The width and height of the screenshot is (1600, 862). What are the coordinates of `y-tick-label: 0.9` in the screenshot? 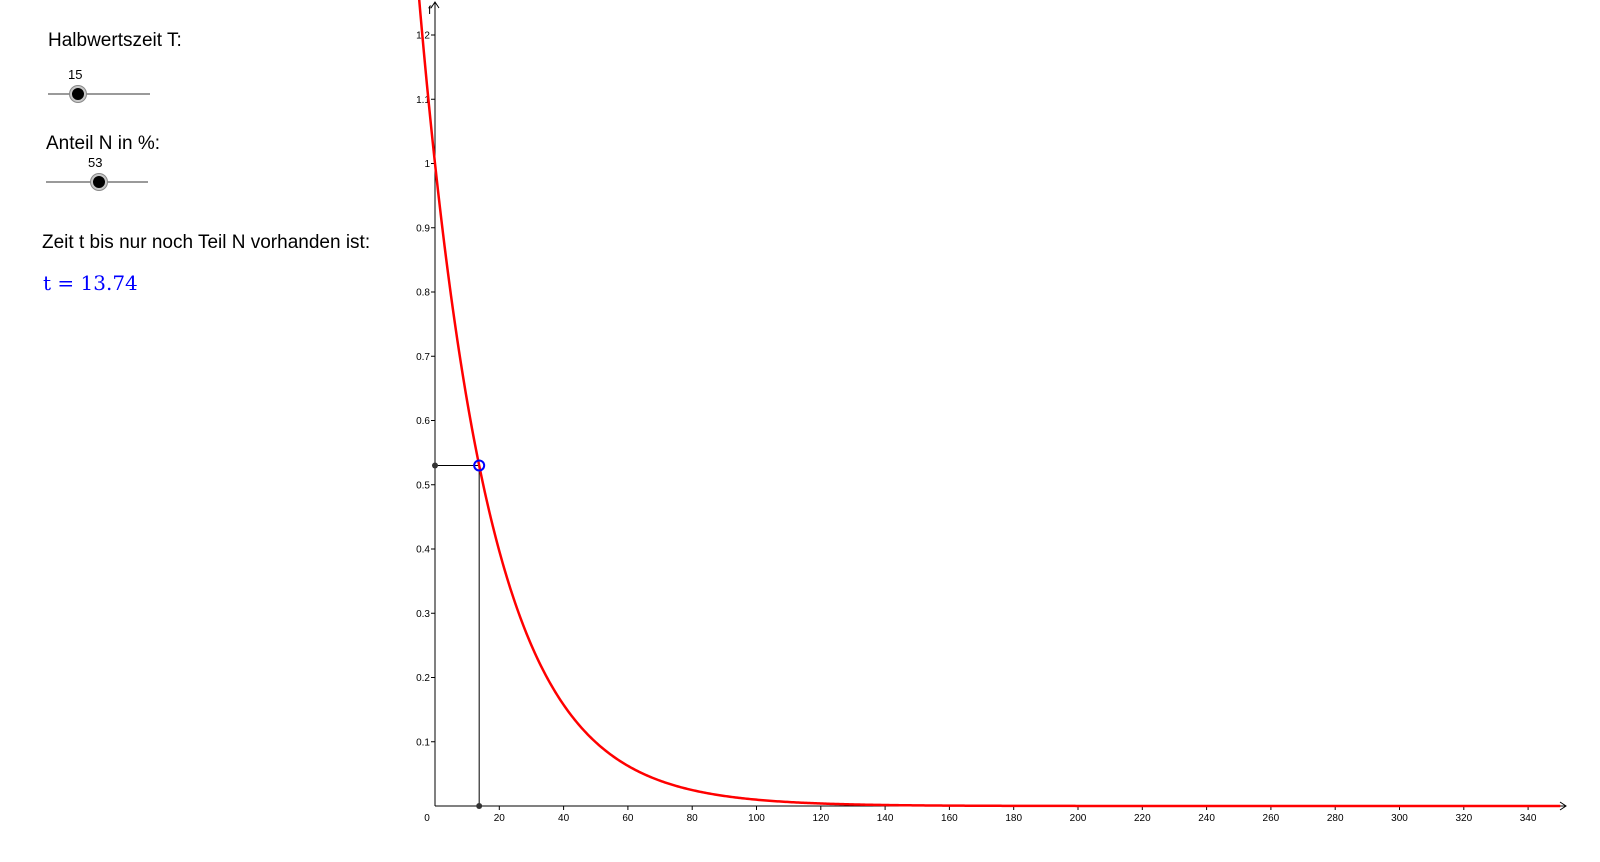 It's located at (423, 228).